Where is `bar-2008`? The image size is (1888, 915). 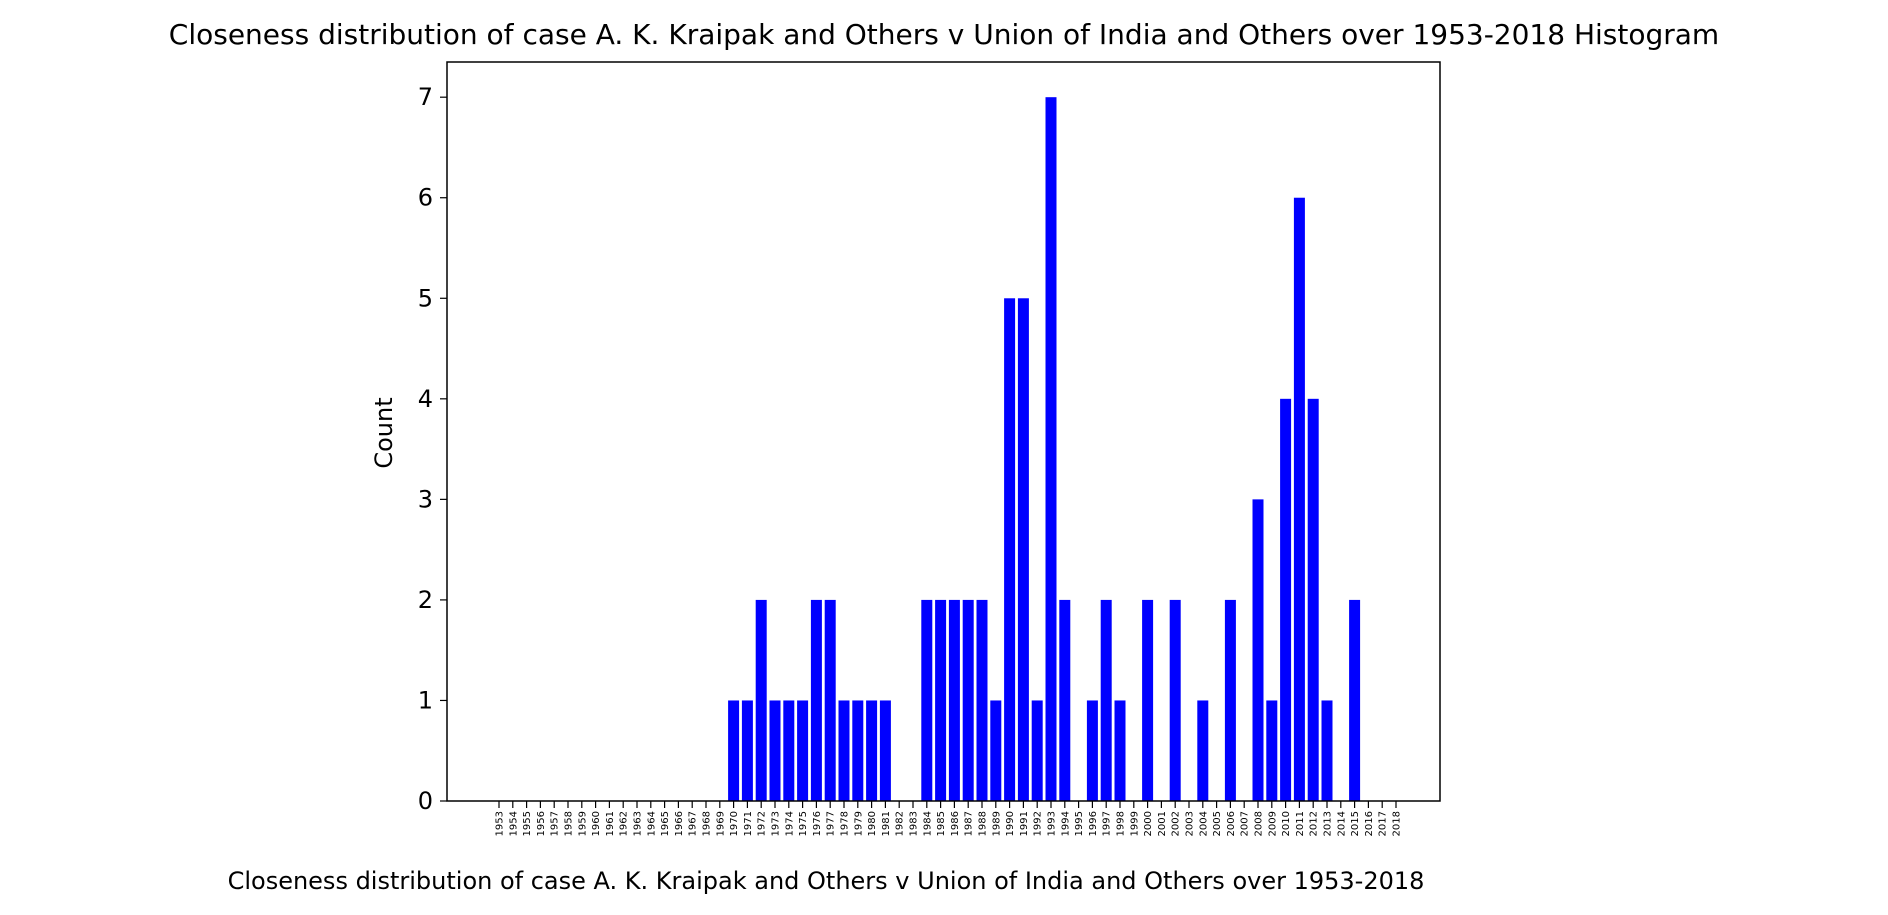
bar-2008 is located at coordinates (1258, 650).